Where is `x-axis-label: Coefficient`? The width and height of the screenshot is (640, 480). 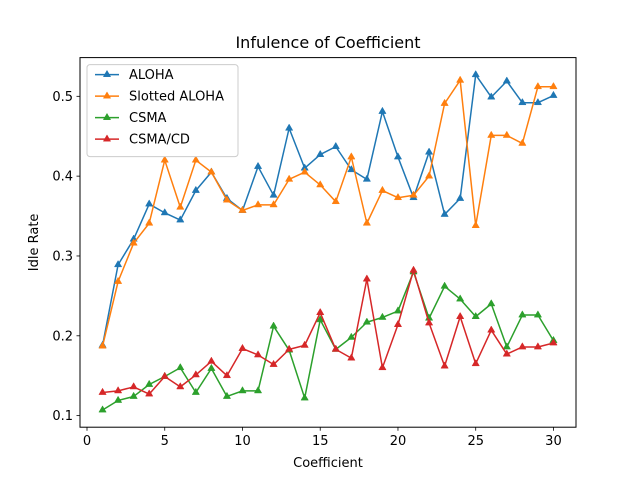 x-axis-label: Coefficient is located at coordinates (328, 463).